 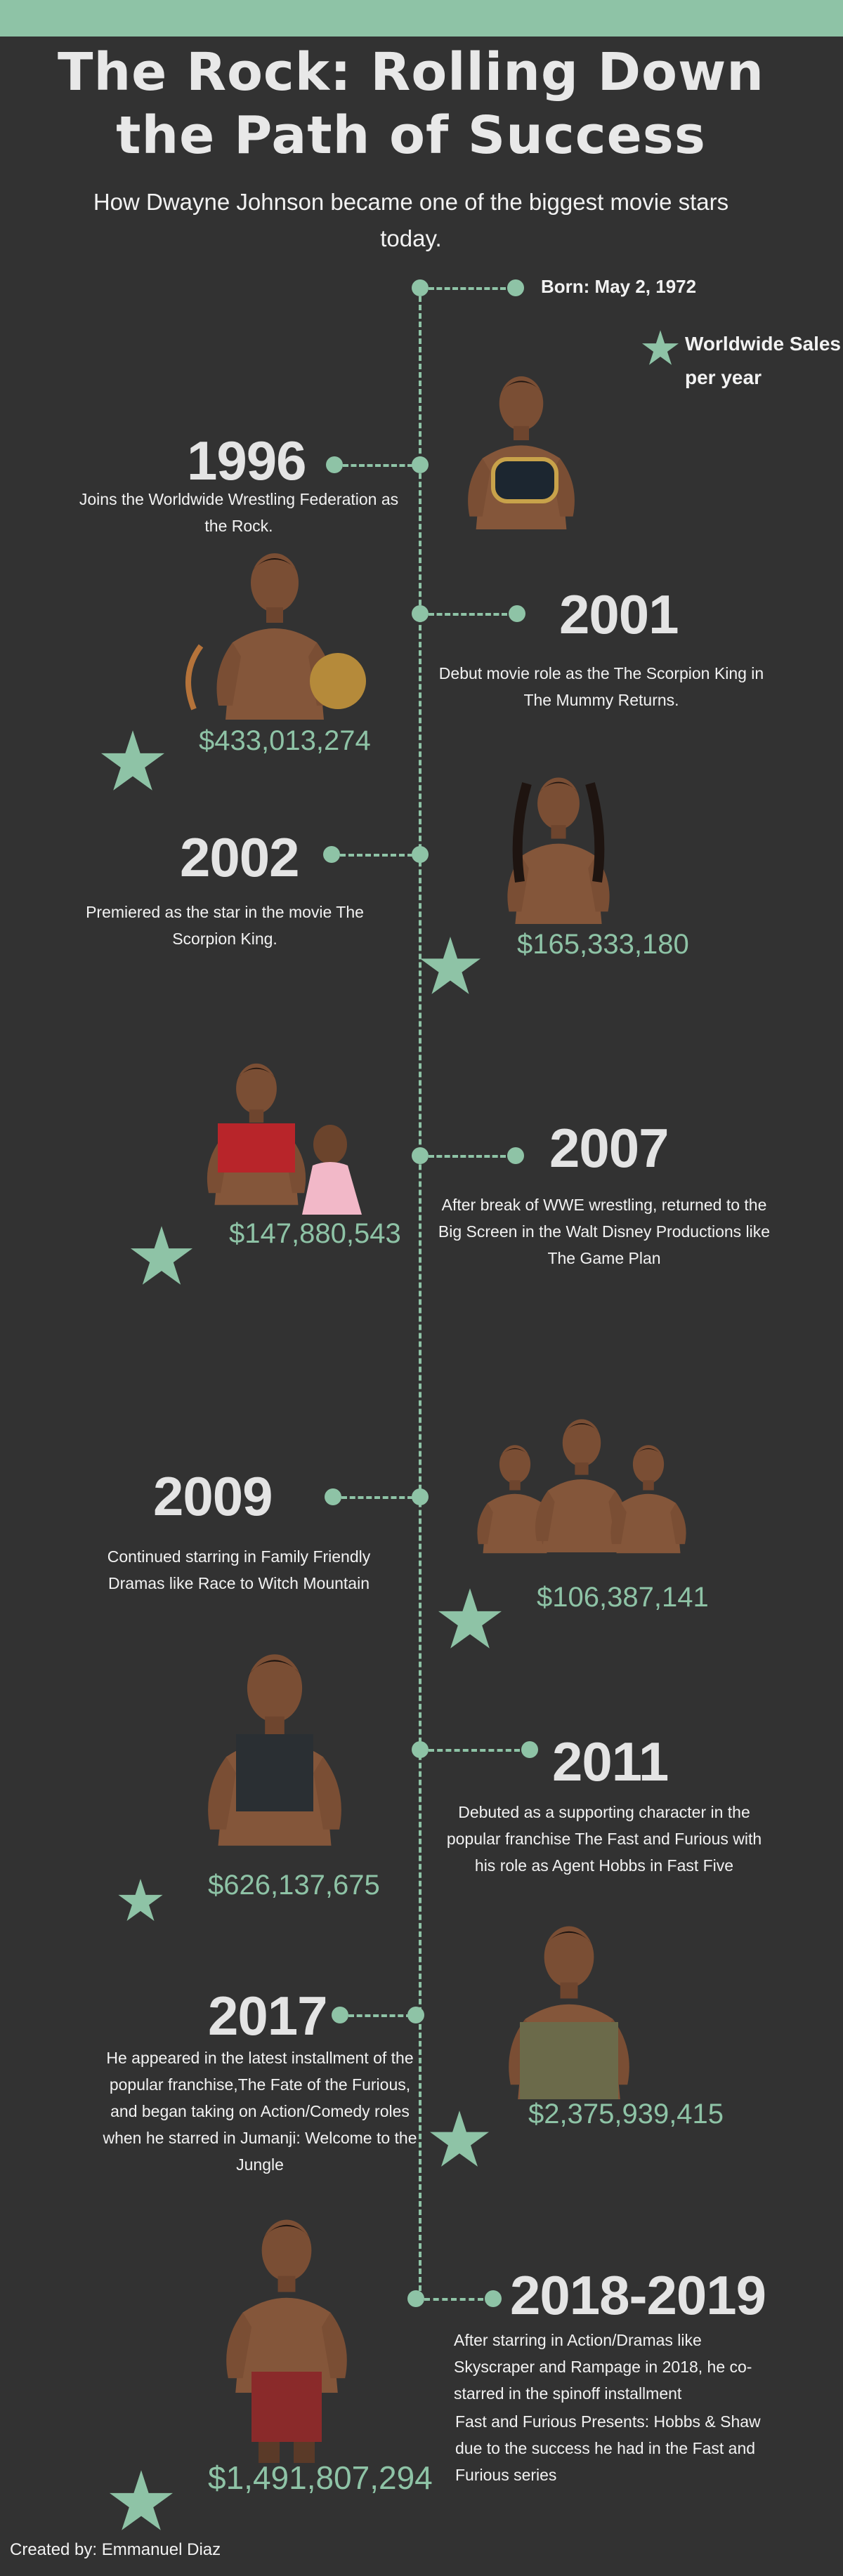 What do you see at coordinates (321, 2477) in the screenshot?
I see `sales-2018-2019: $1,491,807,294` at bounding box center [321, 2477].